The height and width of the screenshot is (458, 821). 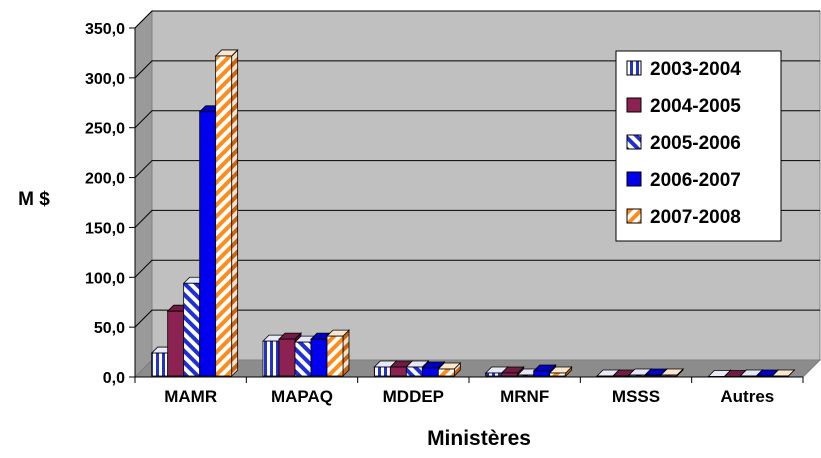 What do you see at coordinates (105, 278) in the screenshot?
I see `y-tick-label: 100,0` at bounding box center [105, 278].